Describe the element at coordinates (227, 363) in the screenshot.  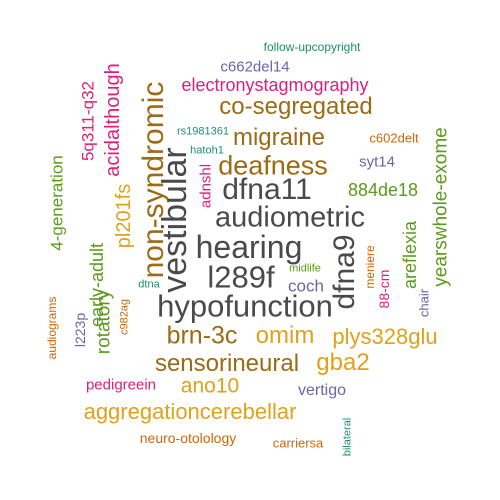
I see `word-sensorineural: sensorineural` at that location.